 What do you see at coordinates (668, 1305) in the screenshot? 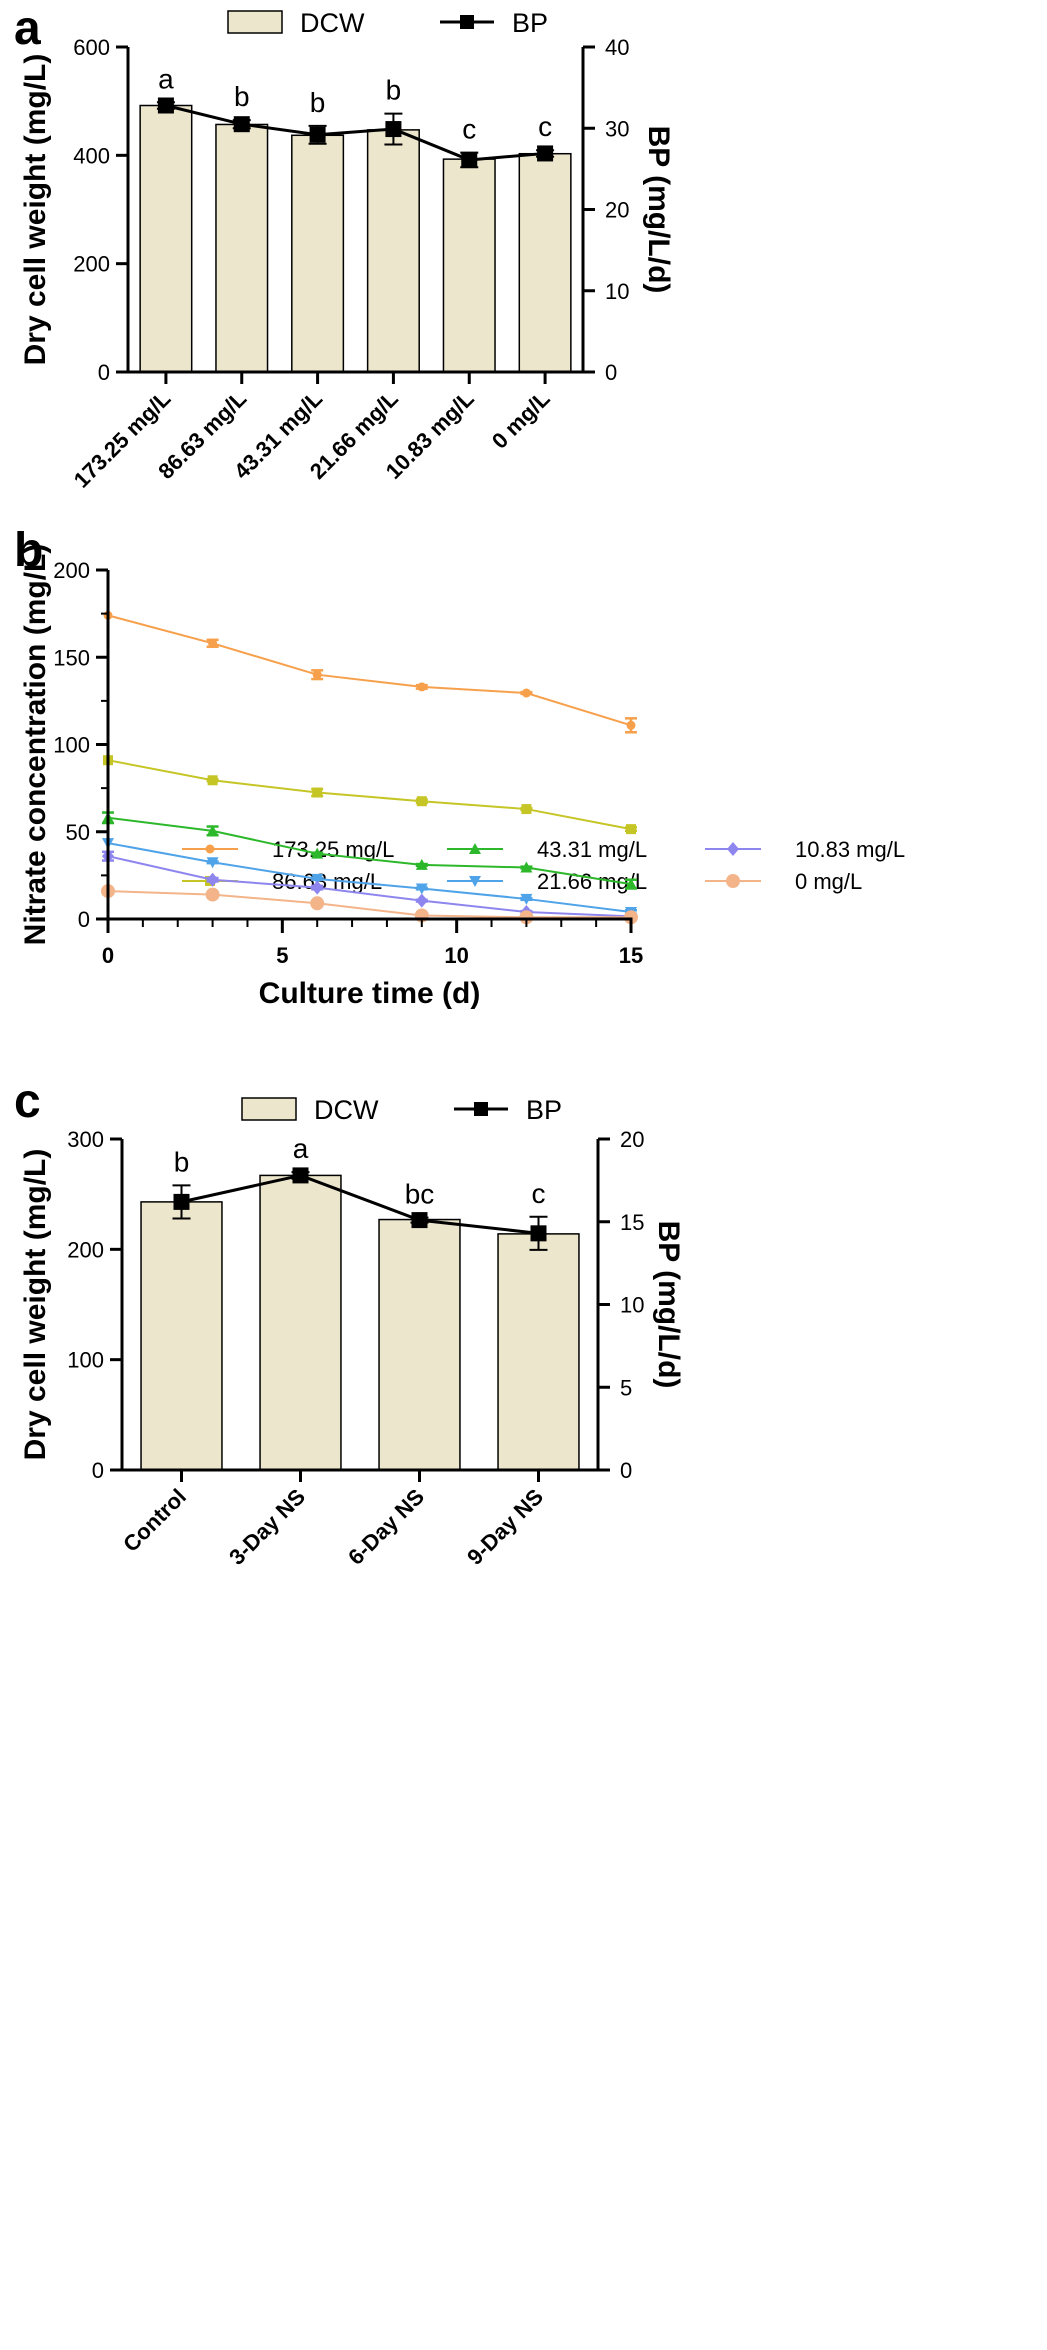
I see `panel-c-y2-axis-title: BP (mg/L/d)` at bounding box center [668, 1305].